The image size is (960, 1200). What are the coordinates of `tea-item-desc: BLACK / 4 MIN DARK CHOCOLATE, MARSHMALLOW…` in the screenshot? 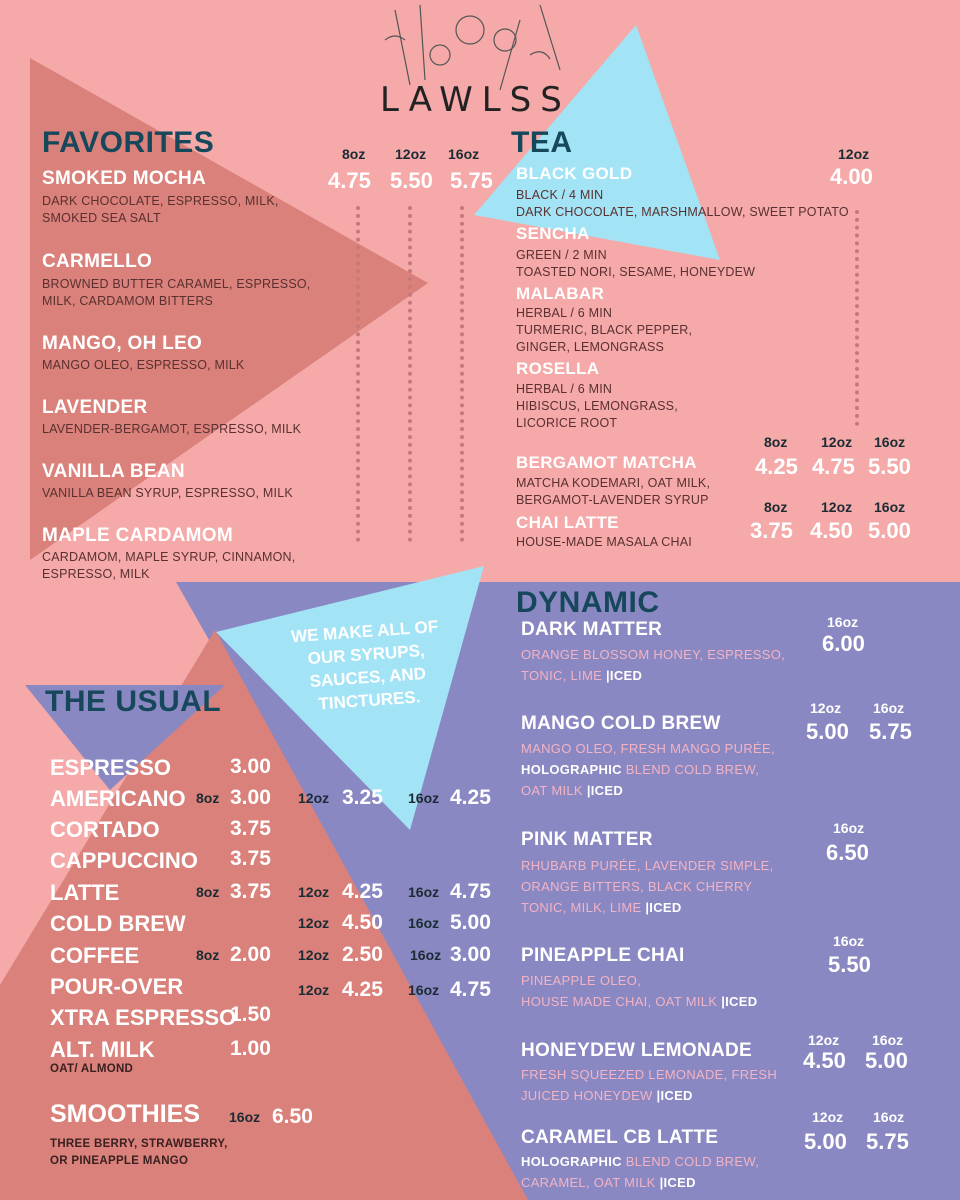 It's located at (682, 203).